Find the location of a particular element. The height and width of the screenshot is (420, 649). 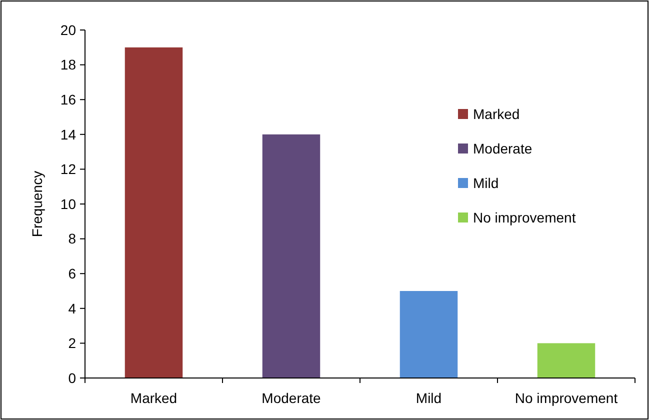

y-tick-label: 0 is located at coordinates (72, 378).